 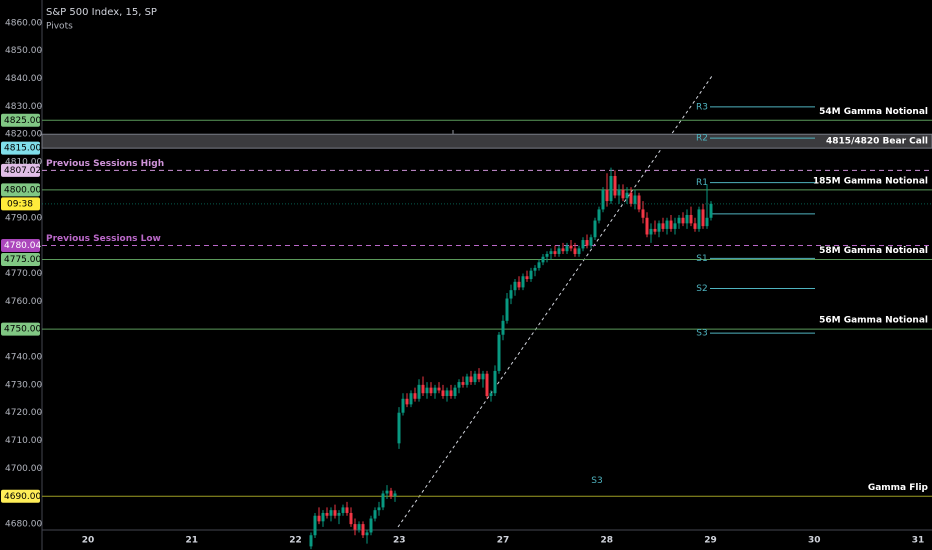 What do you see at coordinates (710, 541) in the screenshot?
I see `x-tick-label: 29` at bounding box center [710, 541].